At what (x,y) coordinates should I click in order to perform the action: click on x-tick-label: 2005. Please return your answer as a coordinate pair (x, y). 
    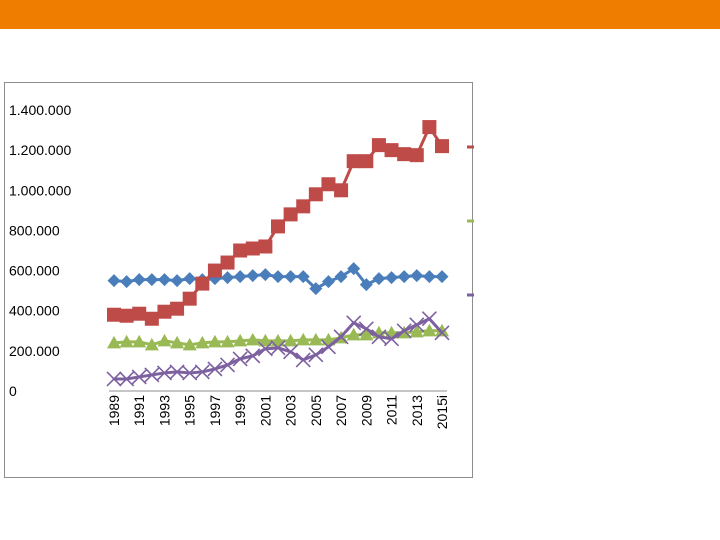
    Looking at the image, I should click on (316, 410).